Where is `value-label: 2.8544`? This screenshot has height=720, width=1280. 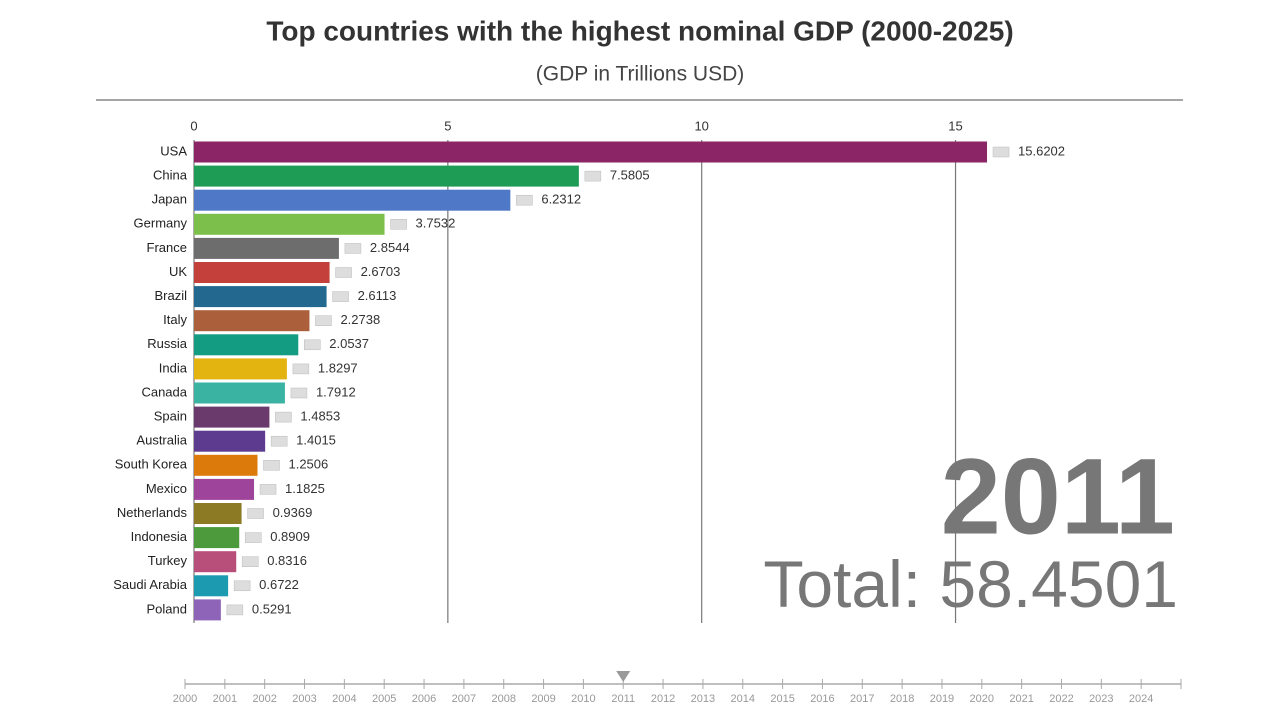
value-label: 2.8544 is located at coordinates (390, 247).